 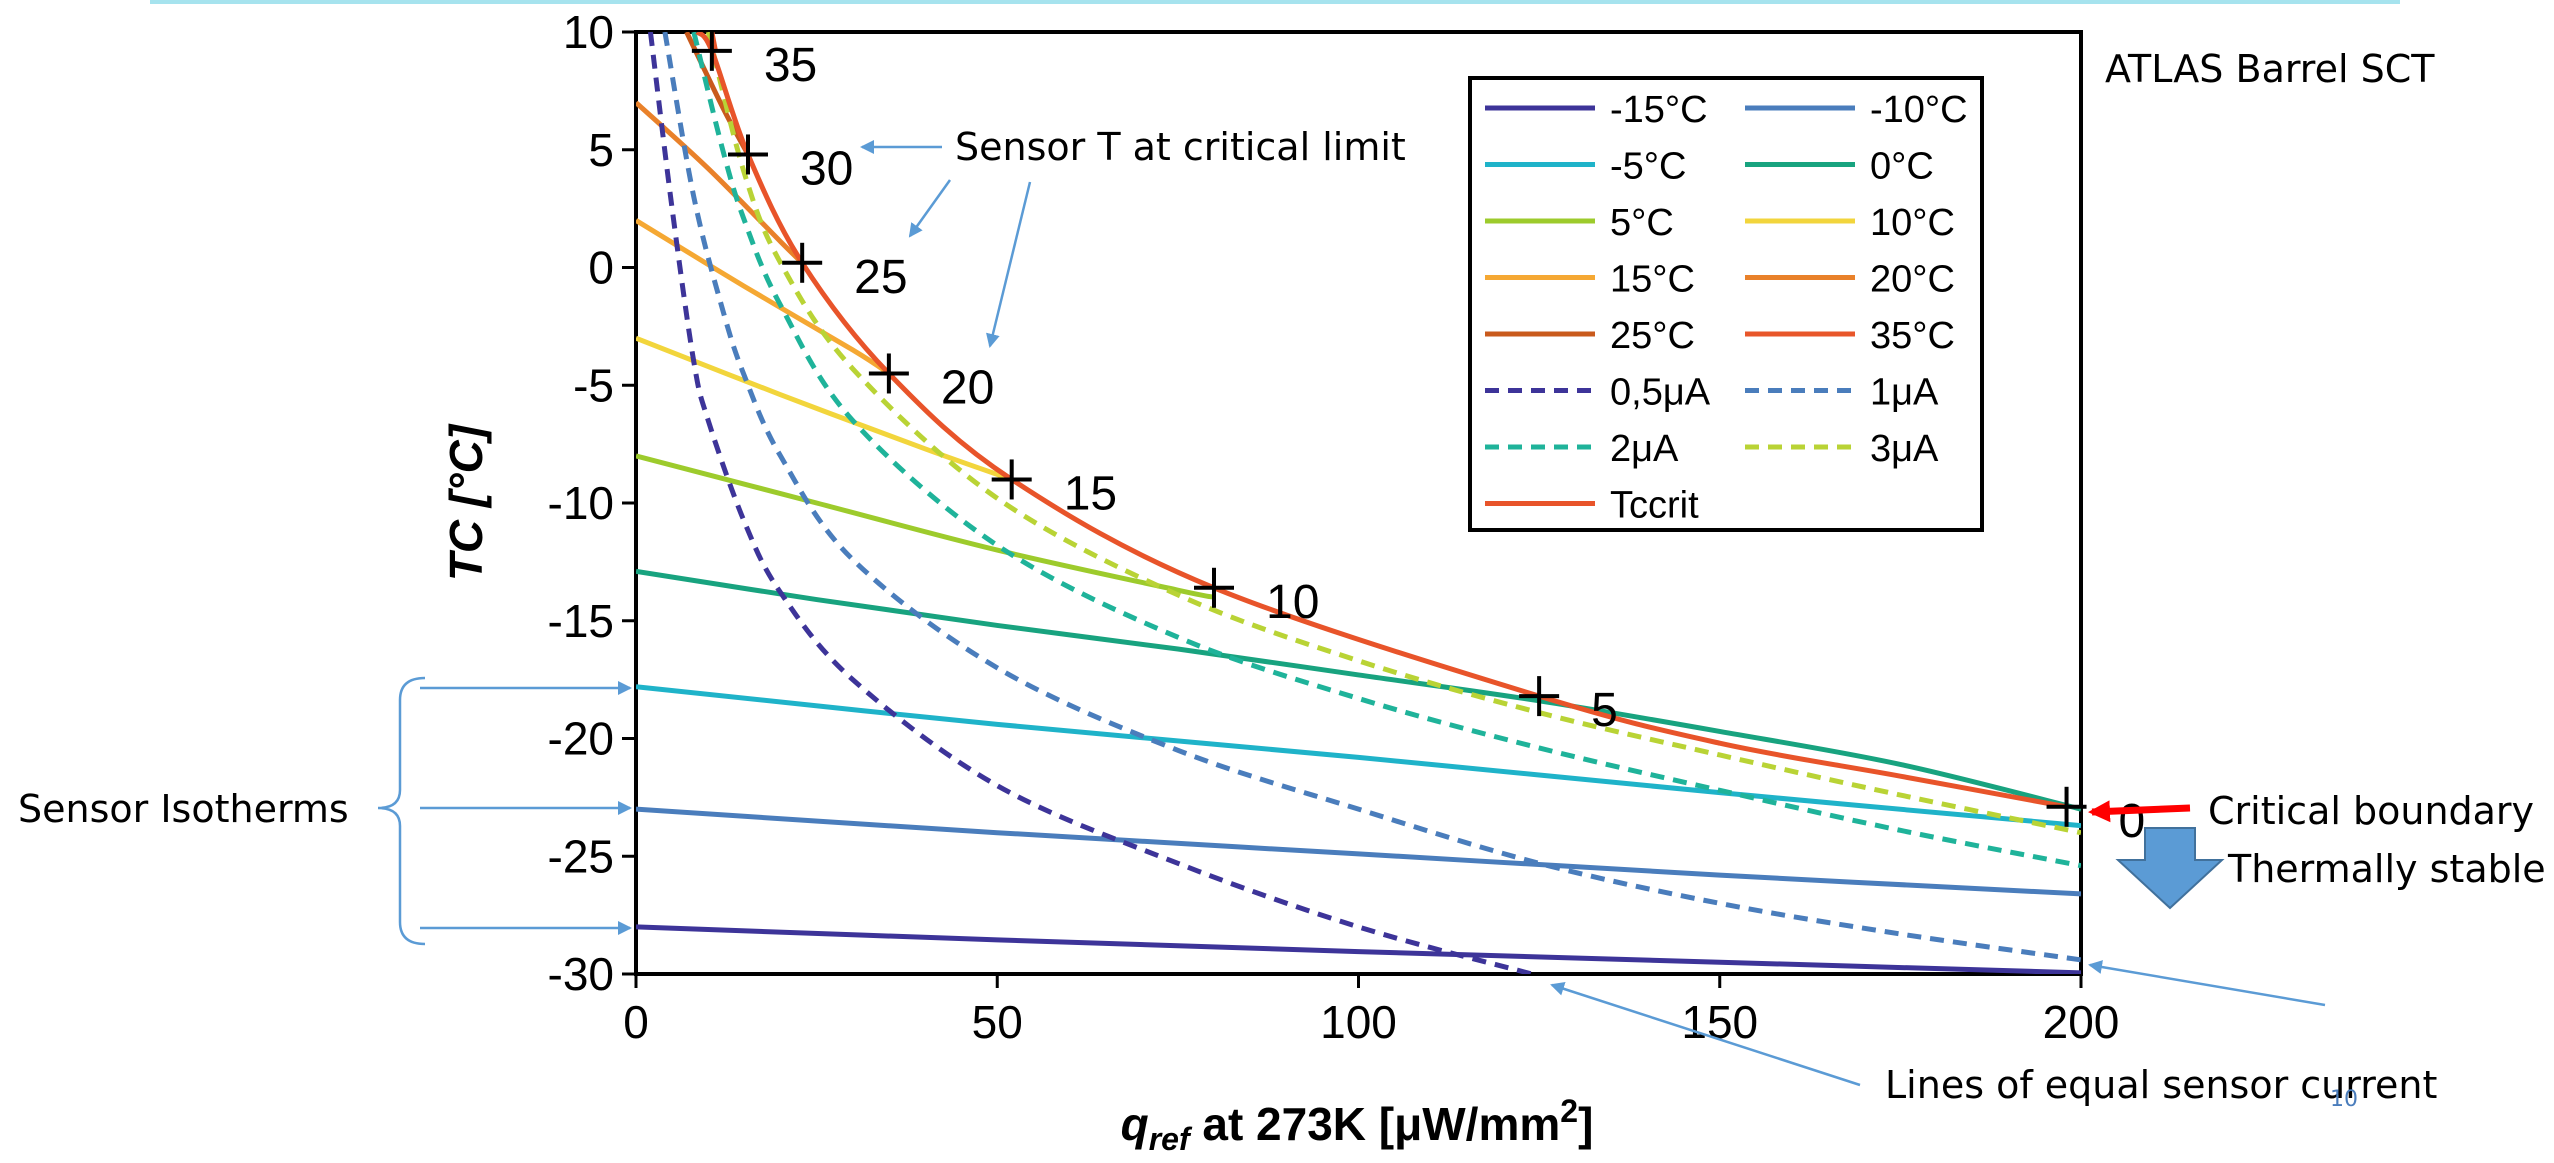 What do you see at coordinates (720, 182) in the screenshot?
I see `series-line-20°C` at bounding box center [720, 182].